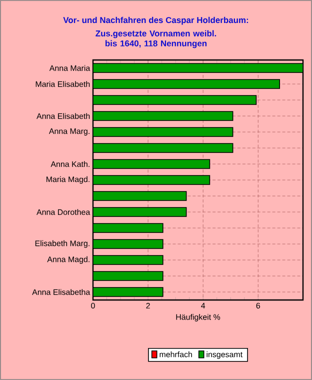 This screenshot has height=380, width=312. I want to click on chart-subtitle: Zus.gesetzte Vornamen weibl. bis 1640, 118 Nennungen, so click(156, 39).